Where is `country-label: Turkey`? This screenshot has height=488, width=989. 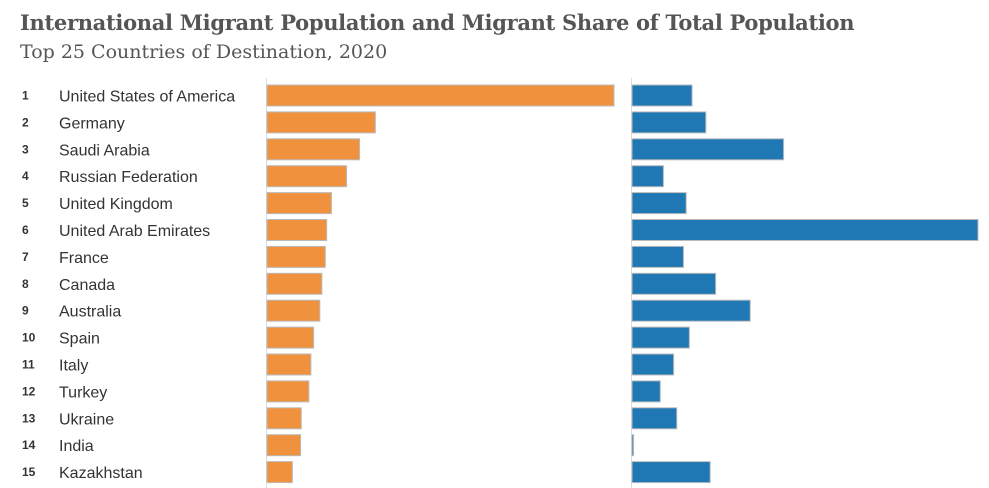 country-label: Turkey is located at coordinates (83, 392).